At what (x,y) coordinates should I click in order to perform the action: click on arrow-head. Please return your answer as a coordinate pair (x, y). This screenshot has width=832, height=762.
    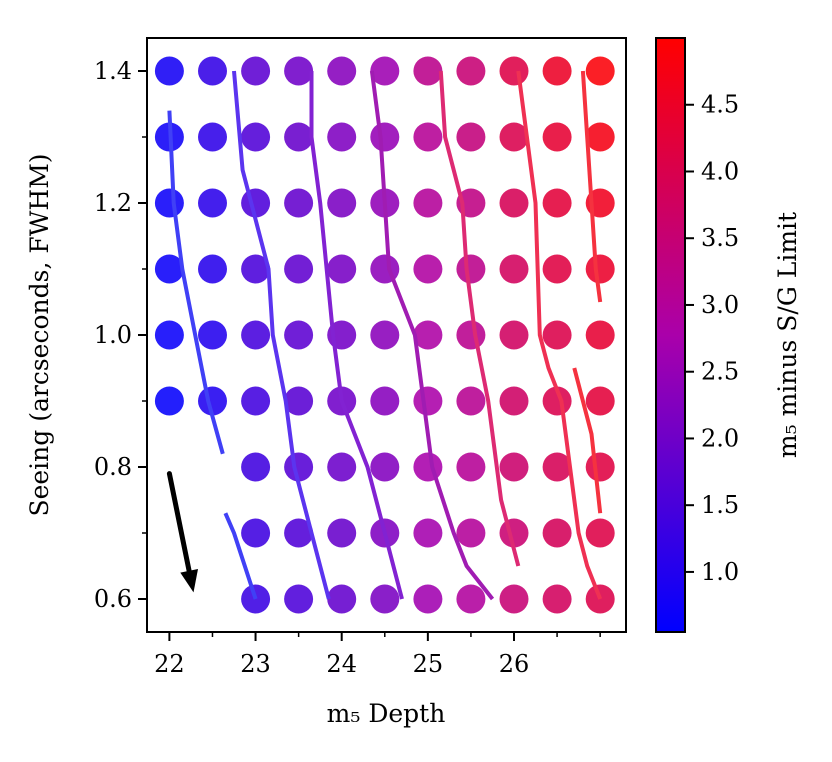
    Looking at the image, I should click on (189, 581).